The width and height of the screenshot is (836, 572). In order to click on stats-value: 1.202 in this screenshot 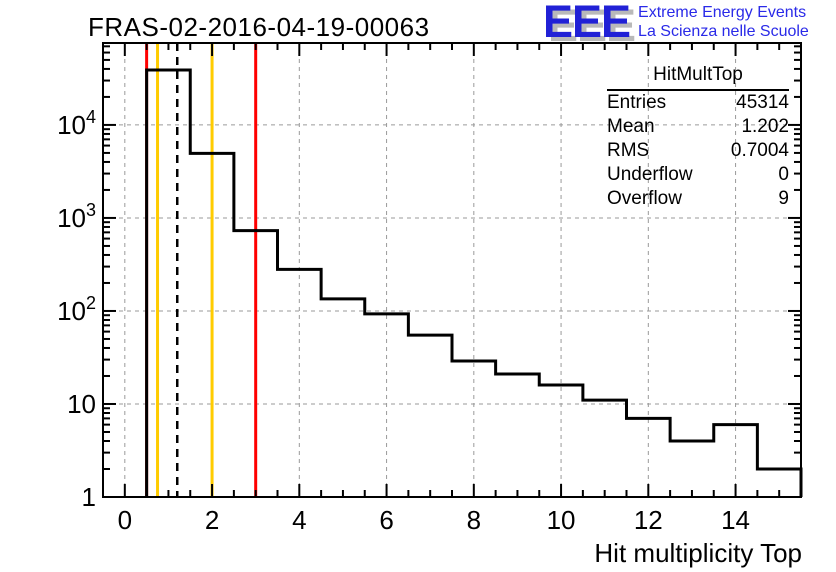, I will do `click(765, 126)`.